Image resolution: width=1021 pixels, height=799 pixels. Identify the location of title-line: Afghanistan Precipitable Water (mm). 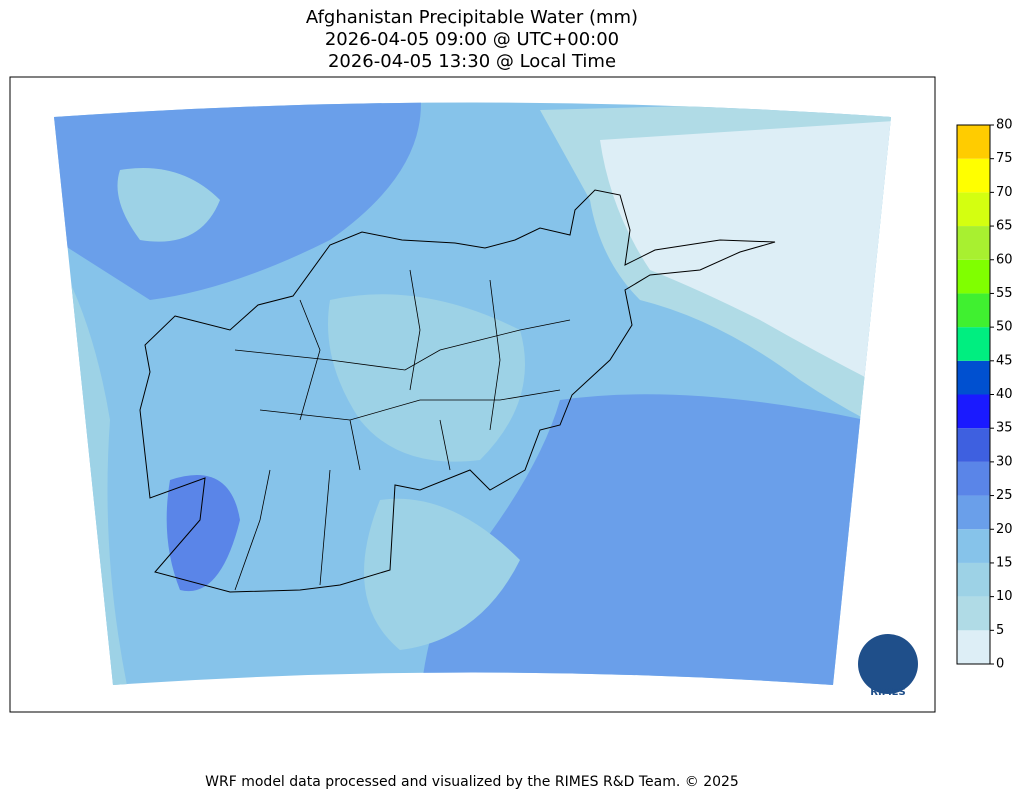
(472, 17).